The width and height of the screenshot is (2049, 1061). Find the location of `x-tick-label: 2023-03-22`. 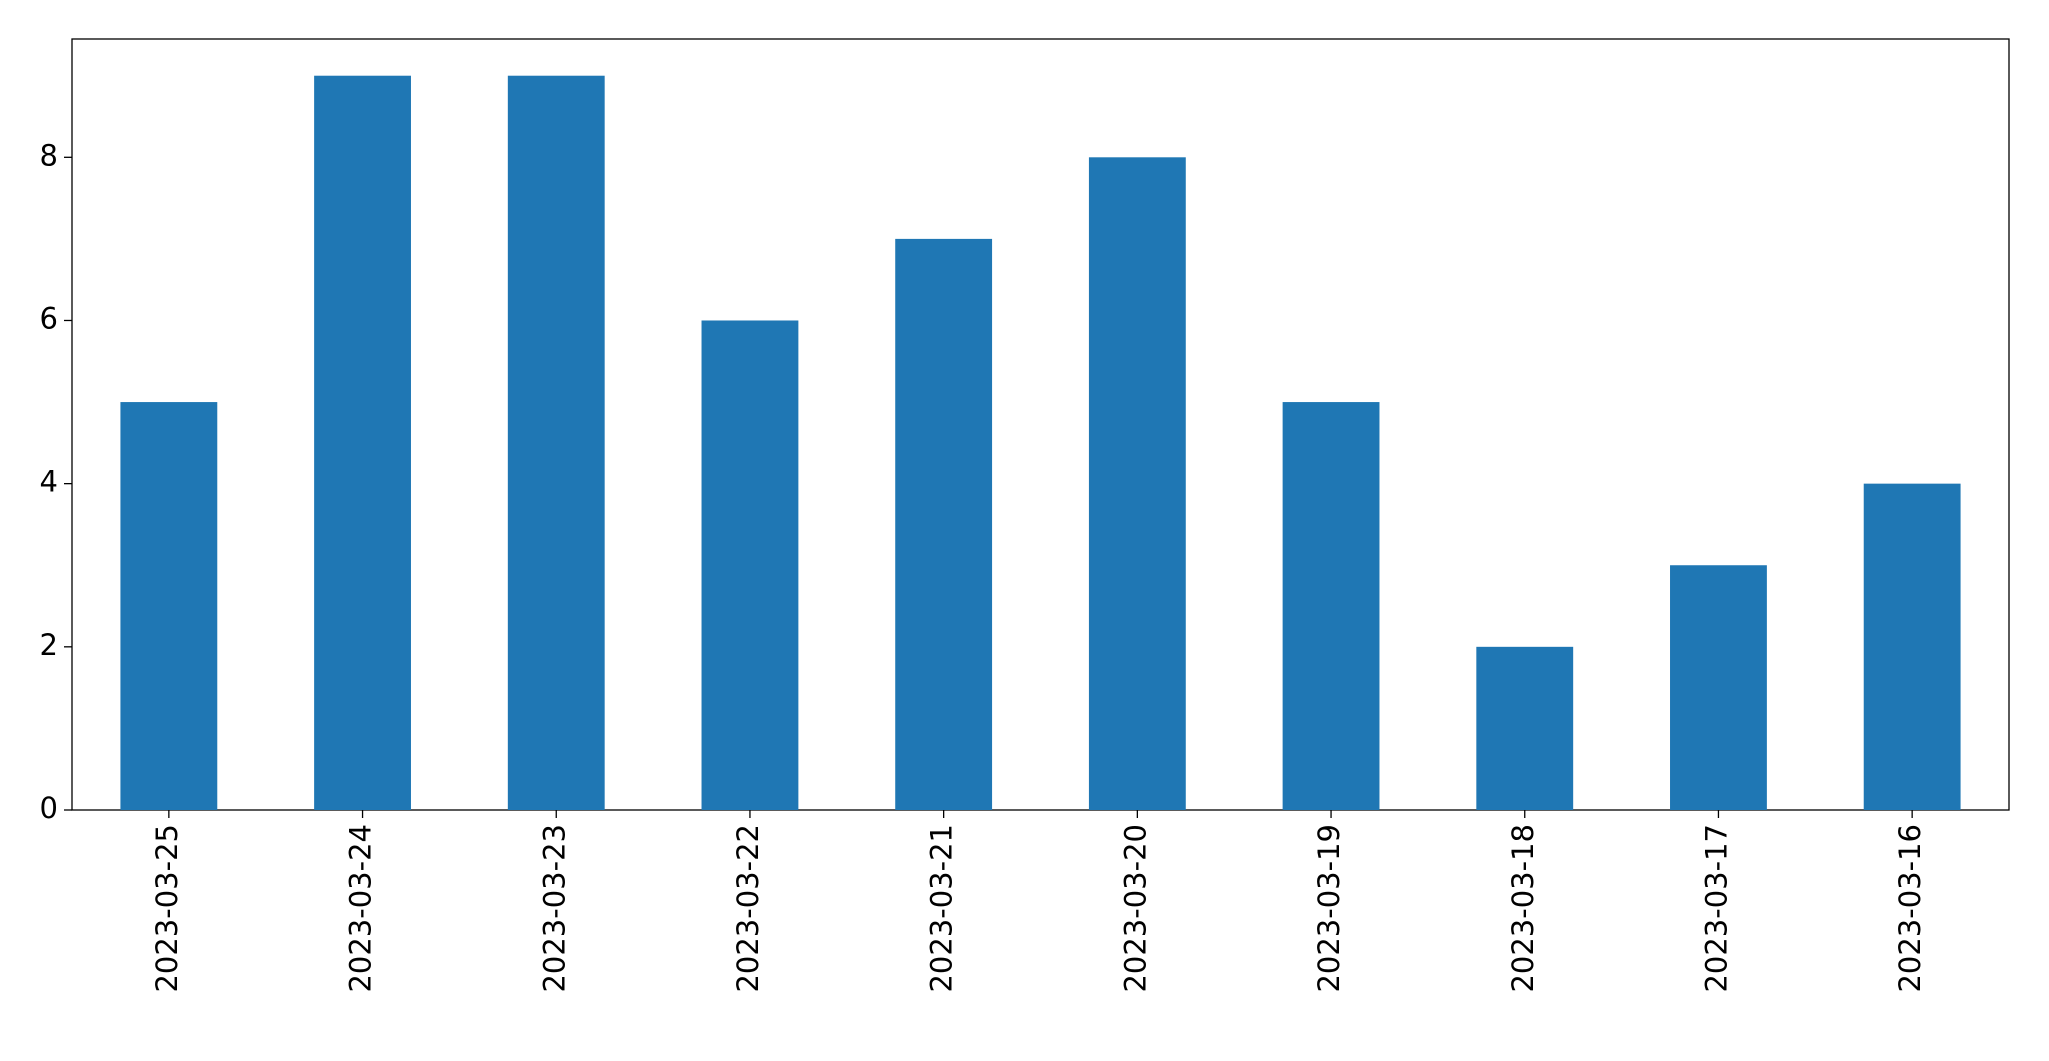

x-tick-label: 2023-03-22 is located at coordinates (748, 908).